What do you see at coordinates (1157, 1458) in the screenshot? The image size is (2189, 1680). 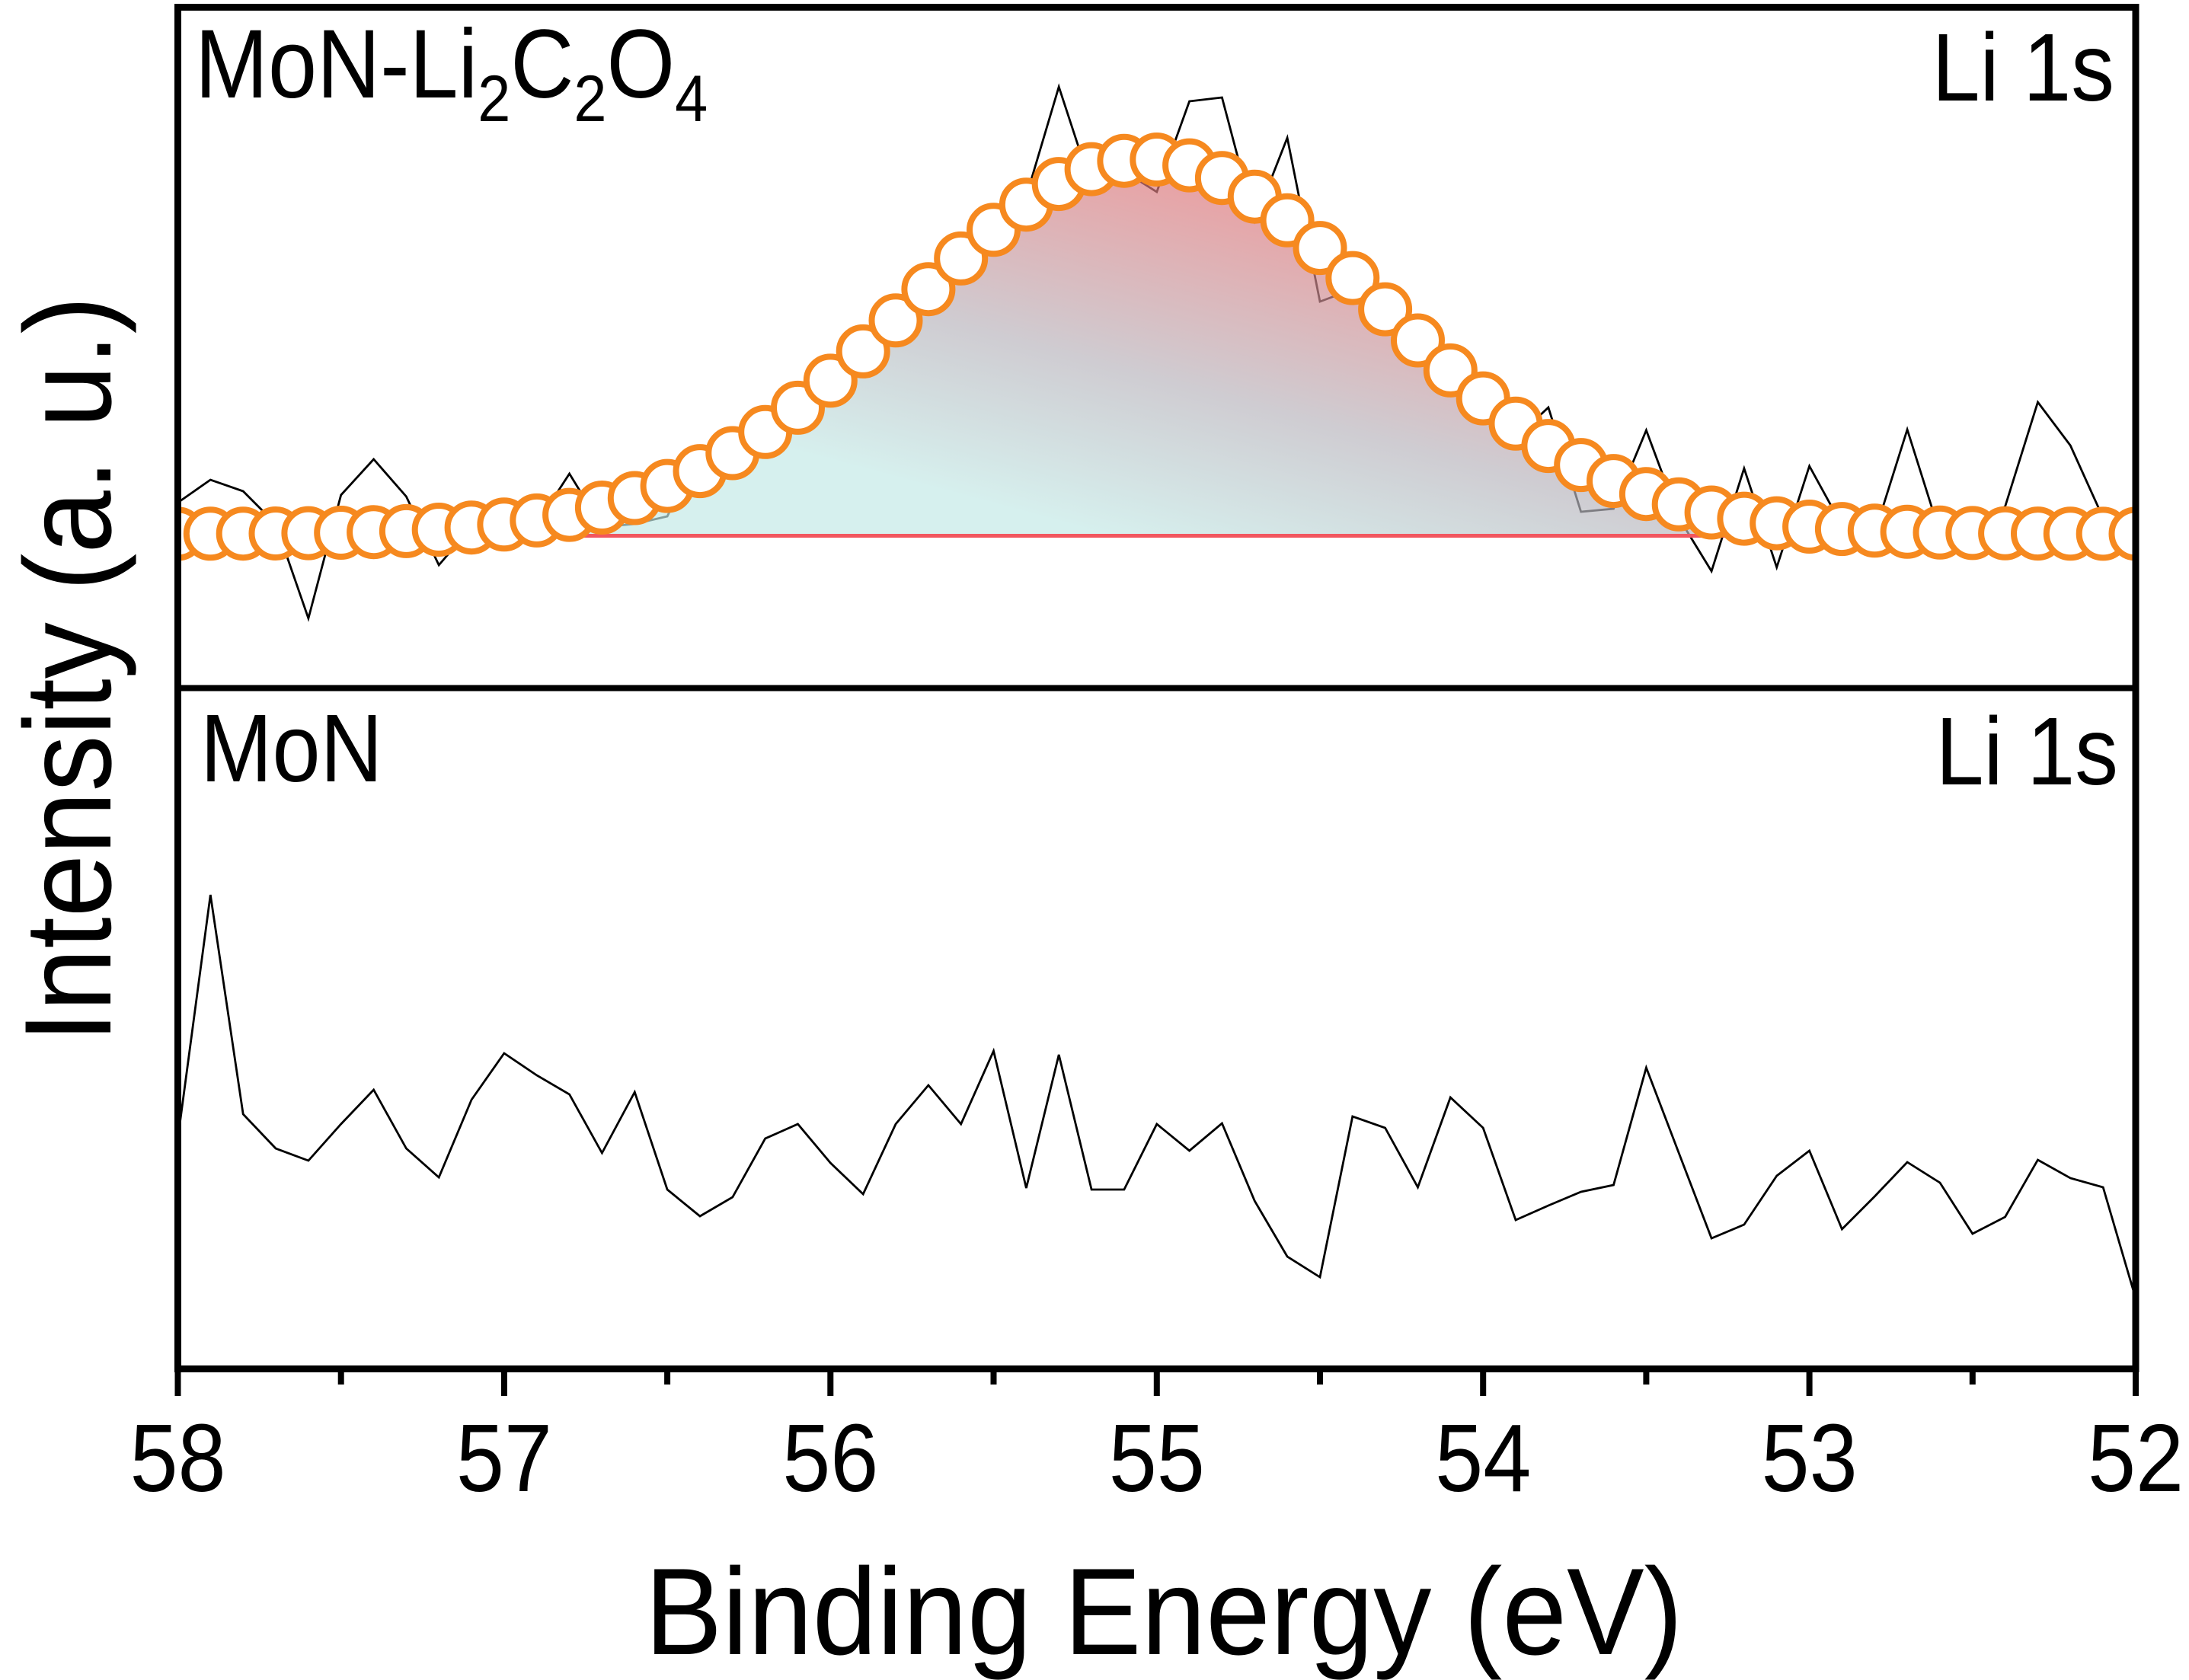 I see `svg-text: 55` at bounding box center [1157, 1458].